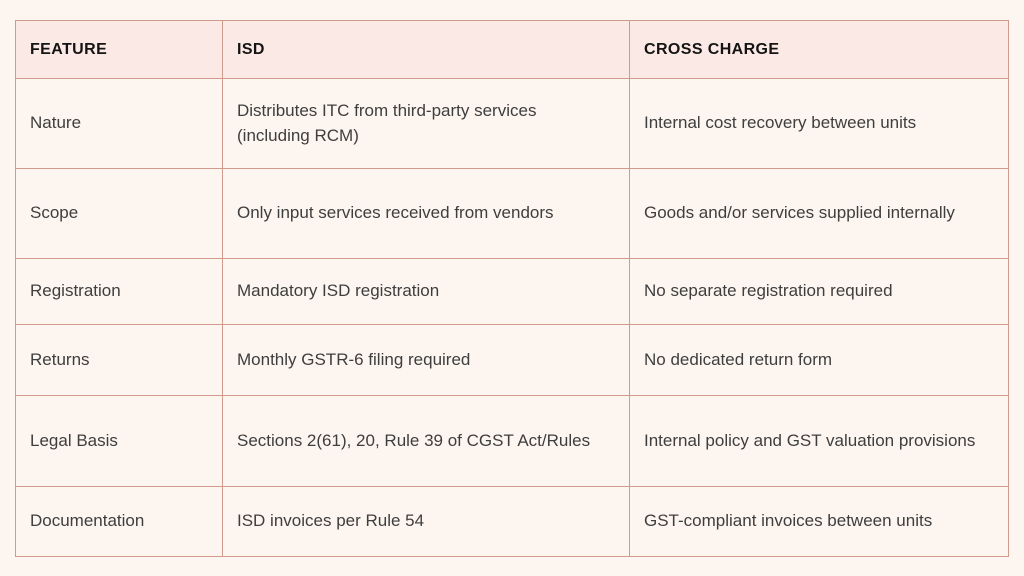 This screenshot has height=576, width=1024. Describe the element at coordinates (819, 49) in the screenshot. I see `column-header-cross-charge: CROSS CHARGE` at that location.